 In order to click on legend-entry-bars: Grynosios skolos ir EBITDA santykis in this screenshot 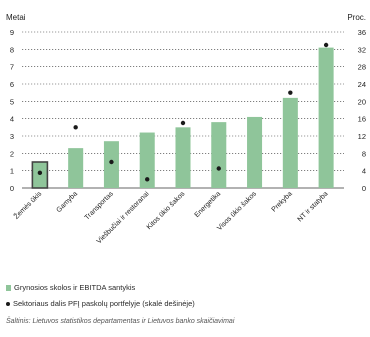, I will do `click(70, 287)`.